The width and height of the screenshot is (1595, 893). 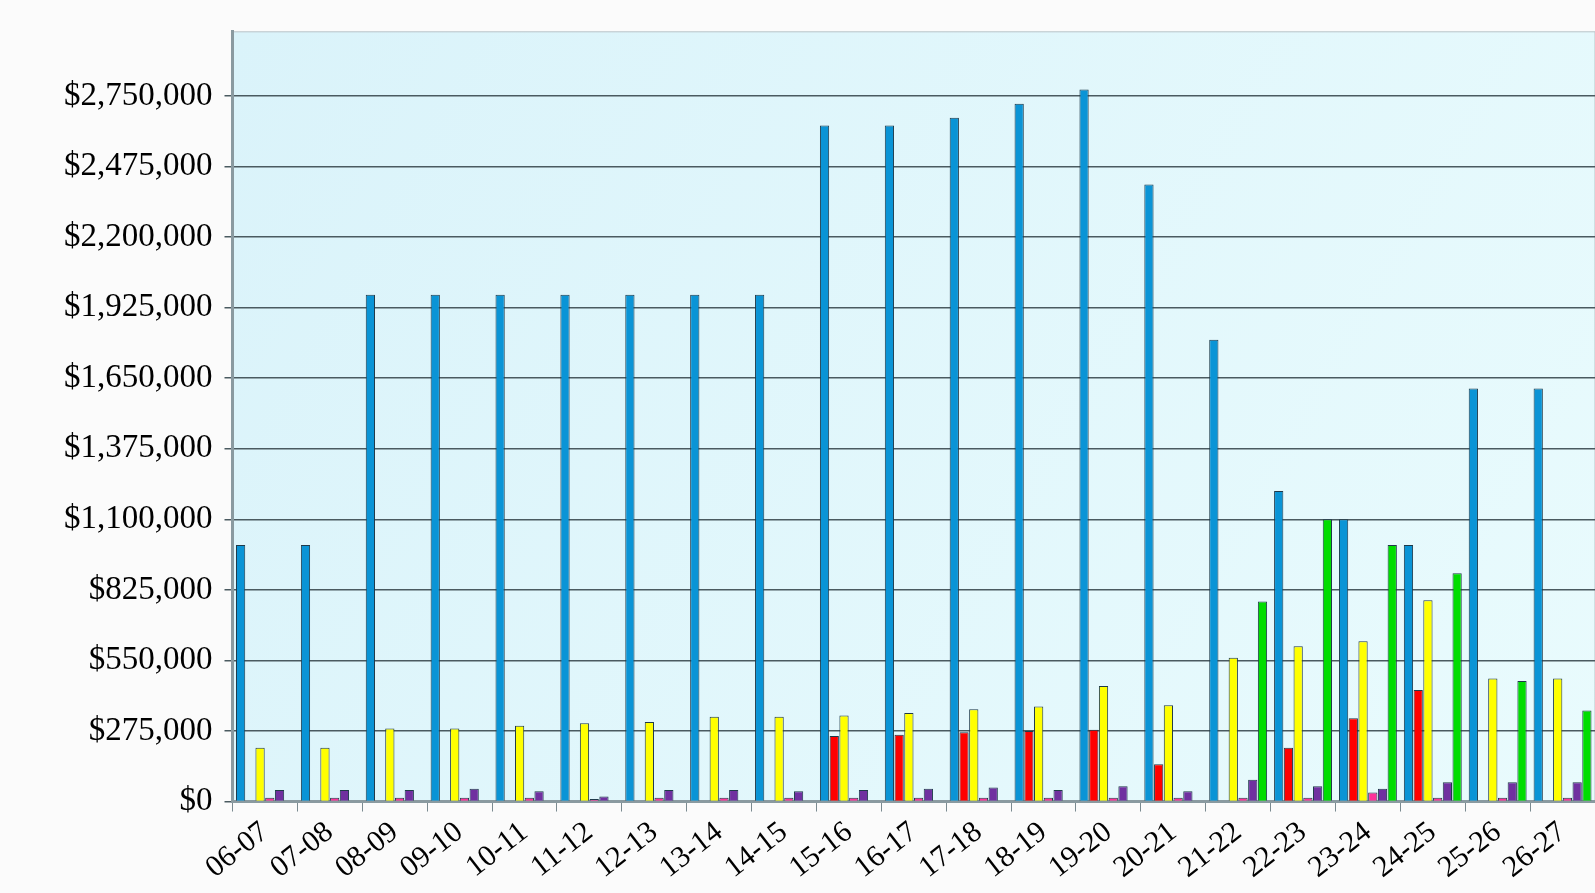 I want to click on y-tick-label: $1,650,000, so click(x=138, y=375).